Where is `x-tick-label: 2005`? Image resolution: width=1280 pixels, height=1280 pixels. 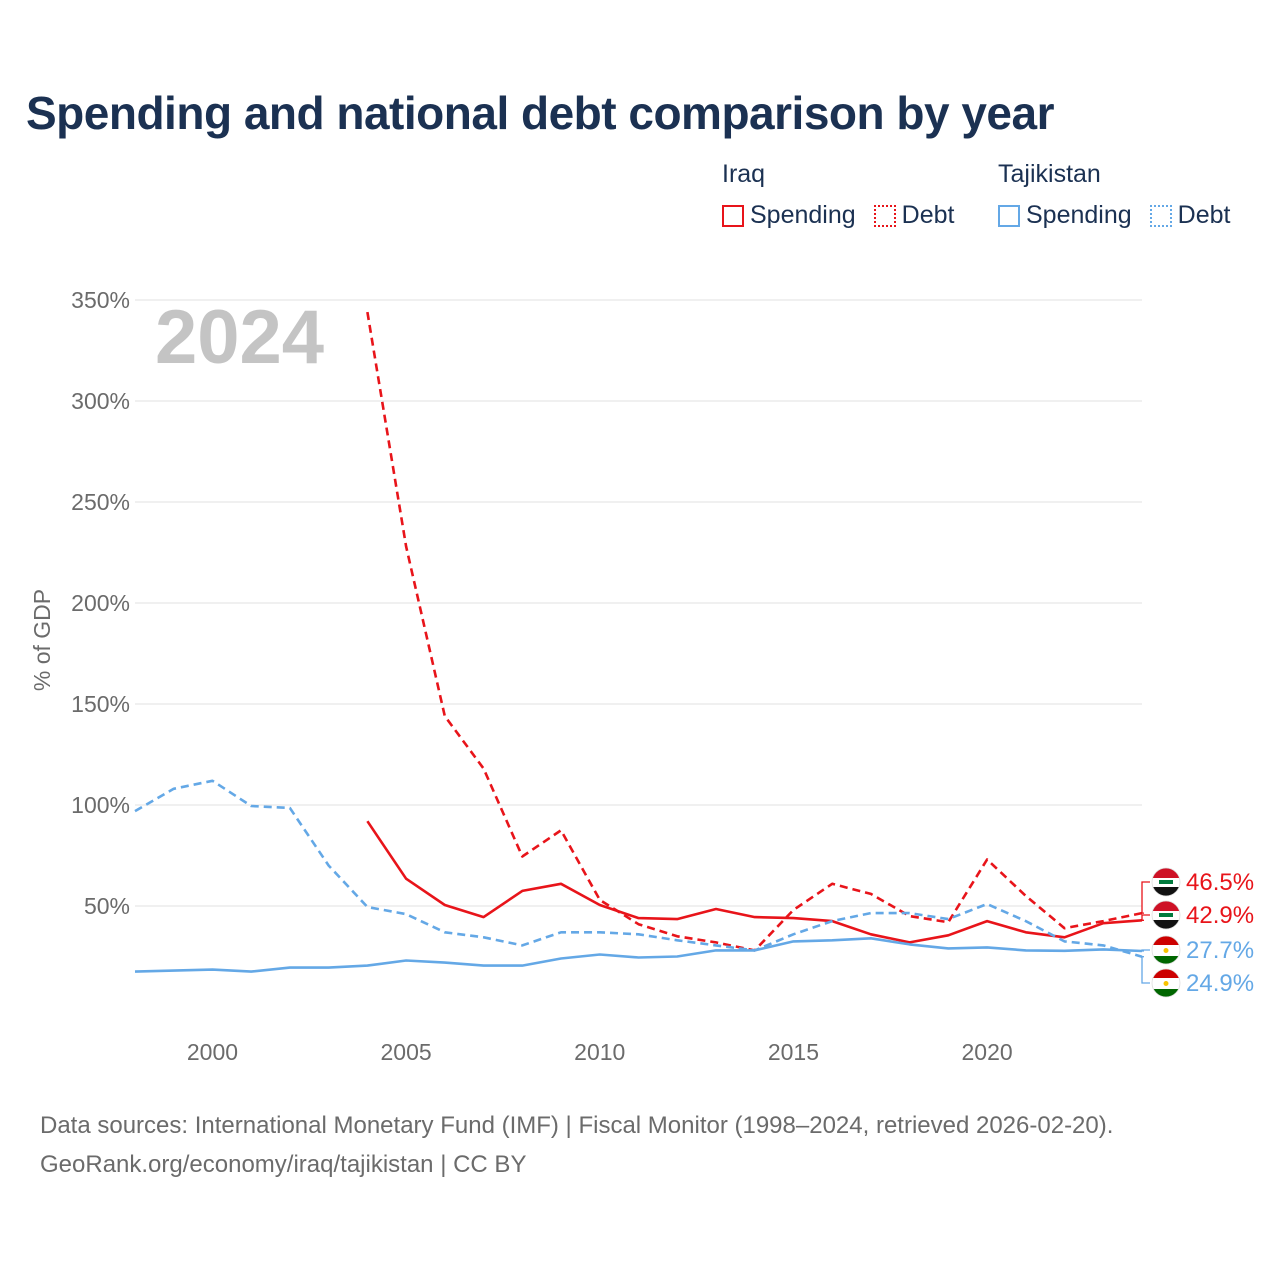 x-tick-label: 2005 is located at coordinates (406, 1052).